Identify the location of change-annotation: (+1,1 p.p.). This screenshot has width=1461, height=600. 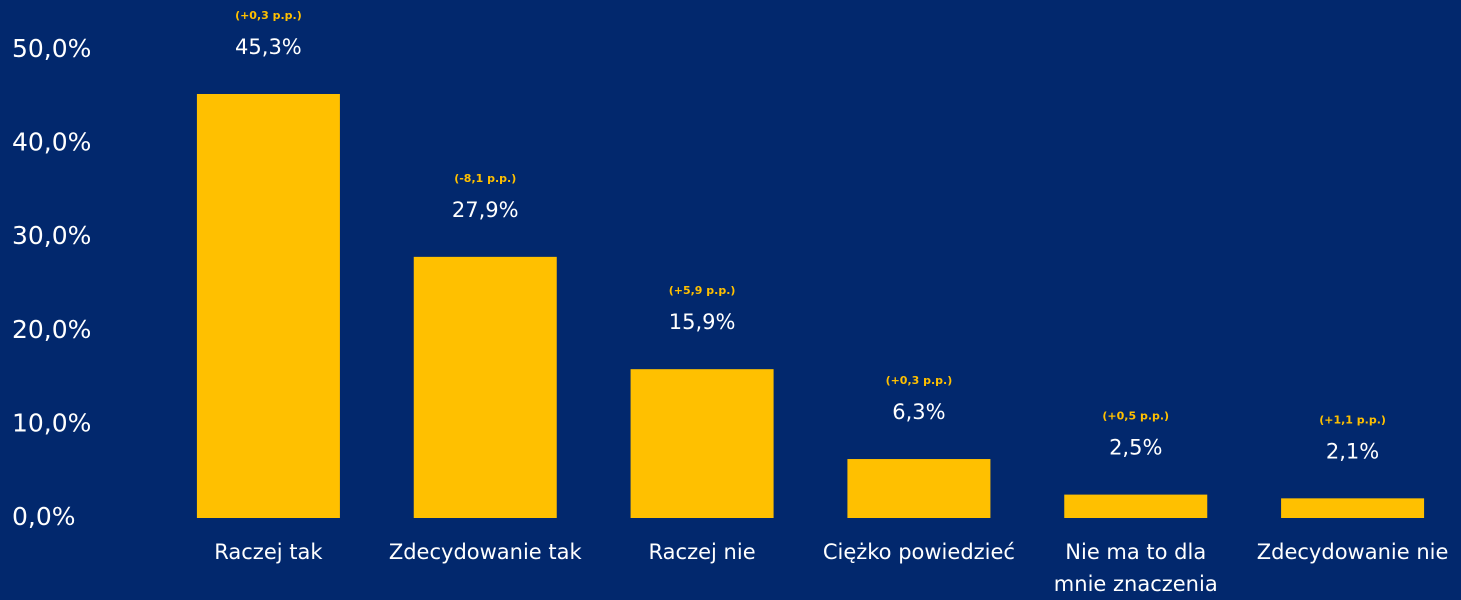
(1352, 419).